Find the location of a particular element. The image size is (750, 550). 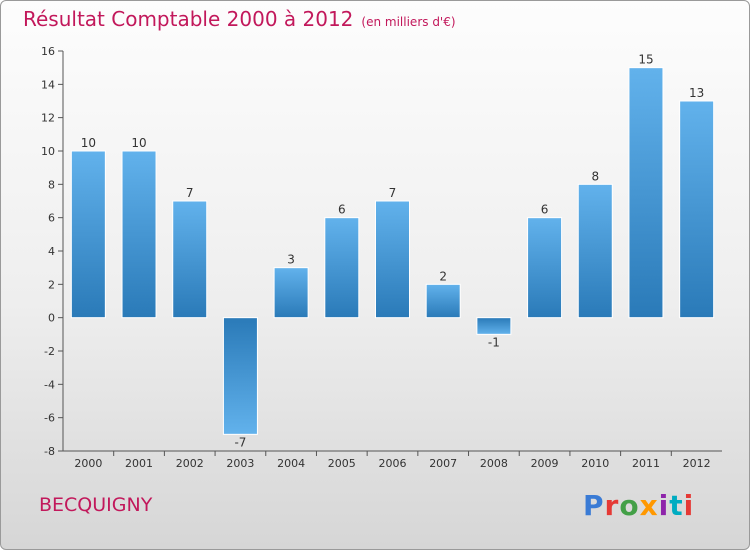

x-tick-label: 2000 is located at coordinates (88, 463).